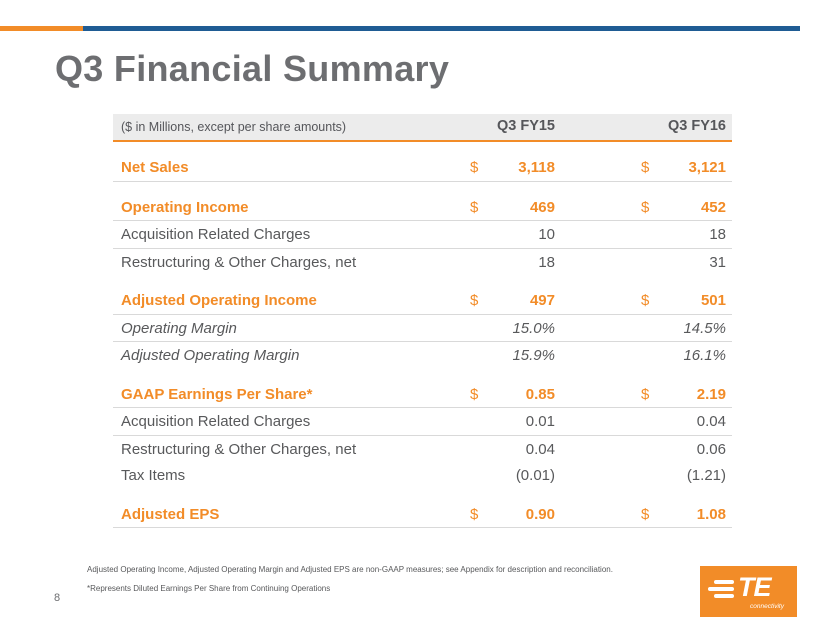  Describe the element at coordinates (217, 394) in the screenshot. I see `row-label: GAAP Earnings Per Share*` at that location.